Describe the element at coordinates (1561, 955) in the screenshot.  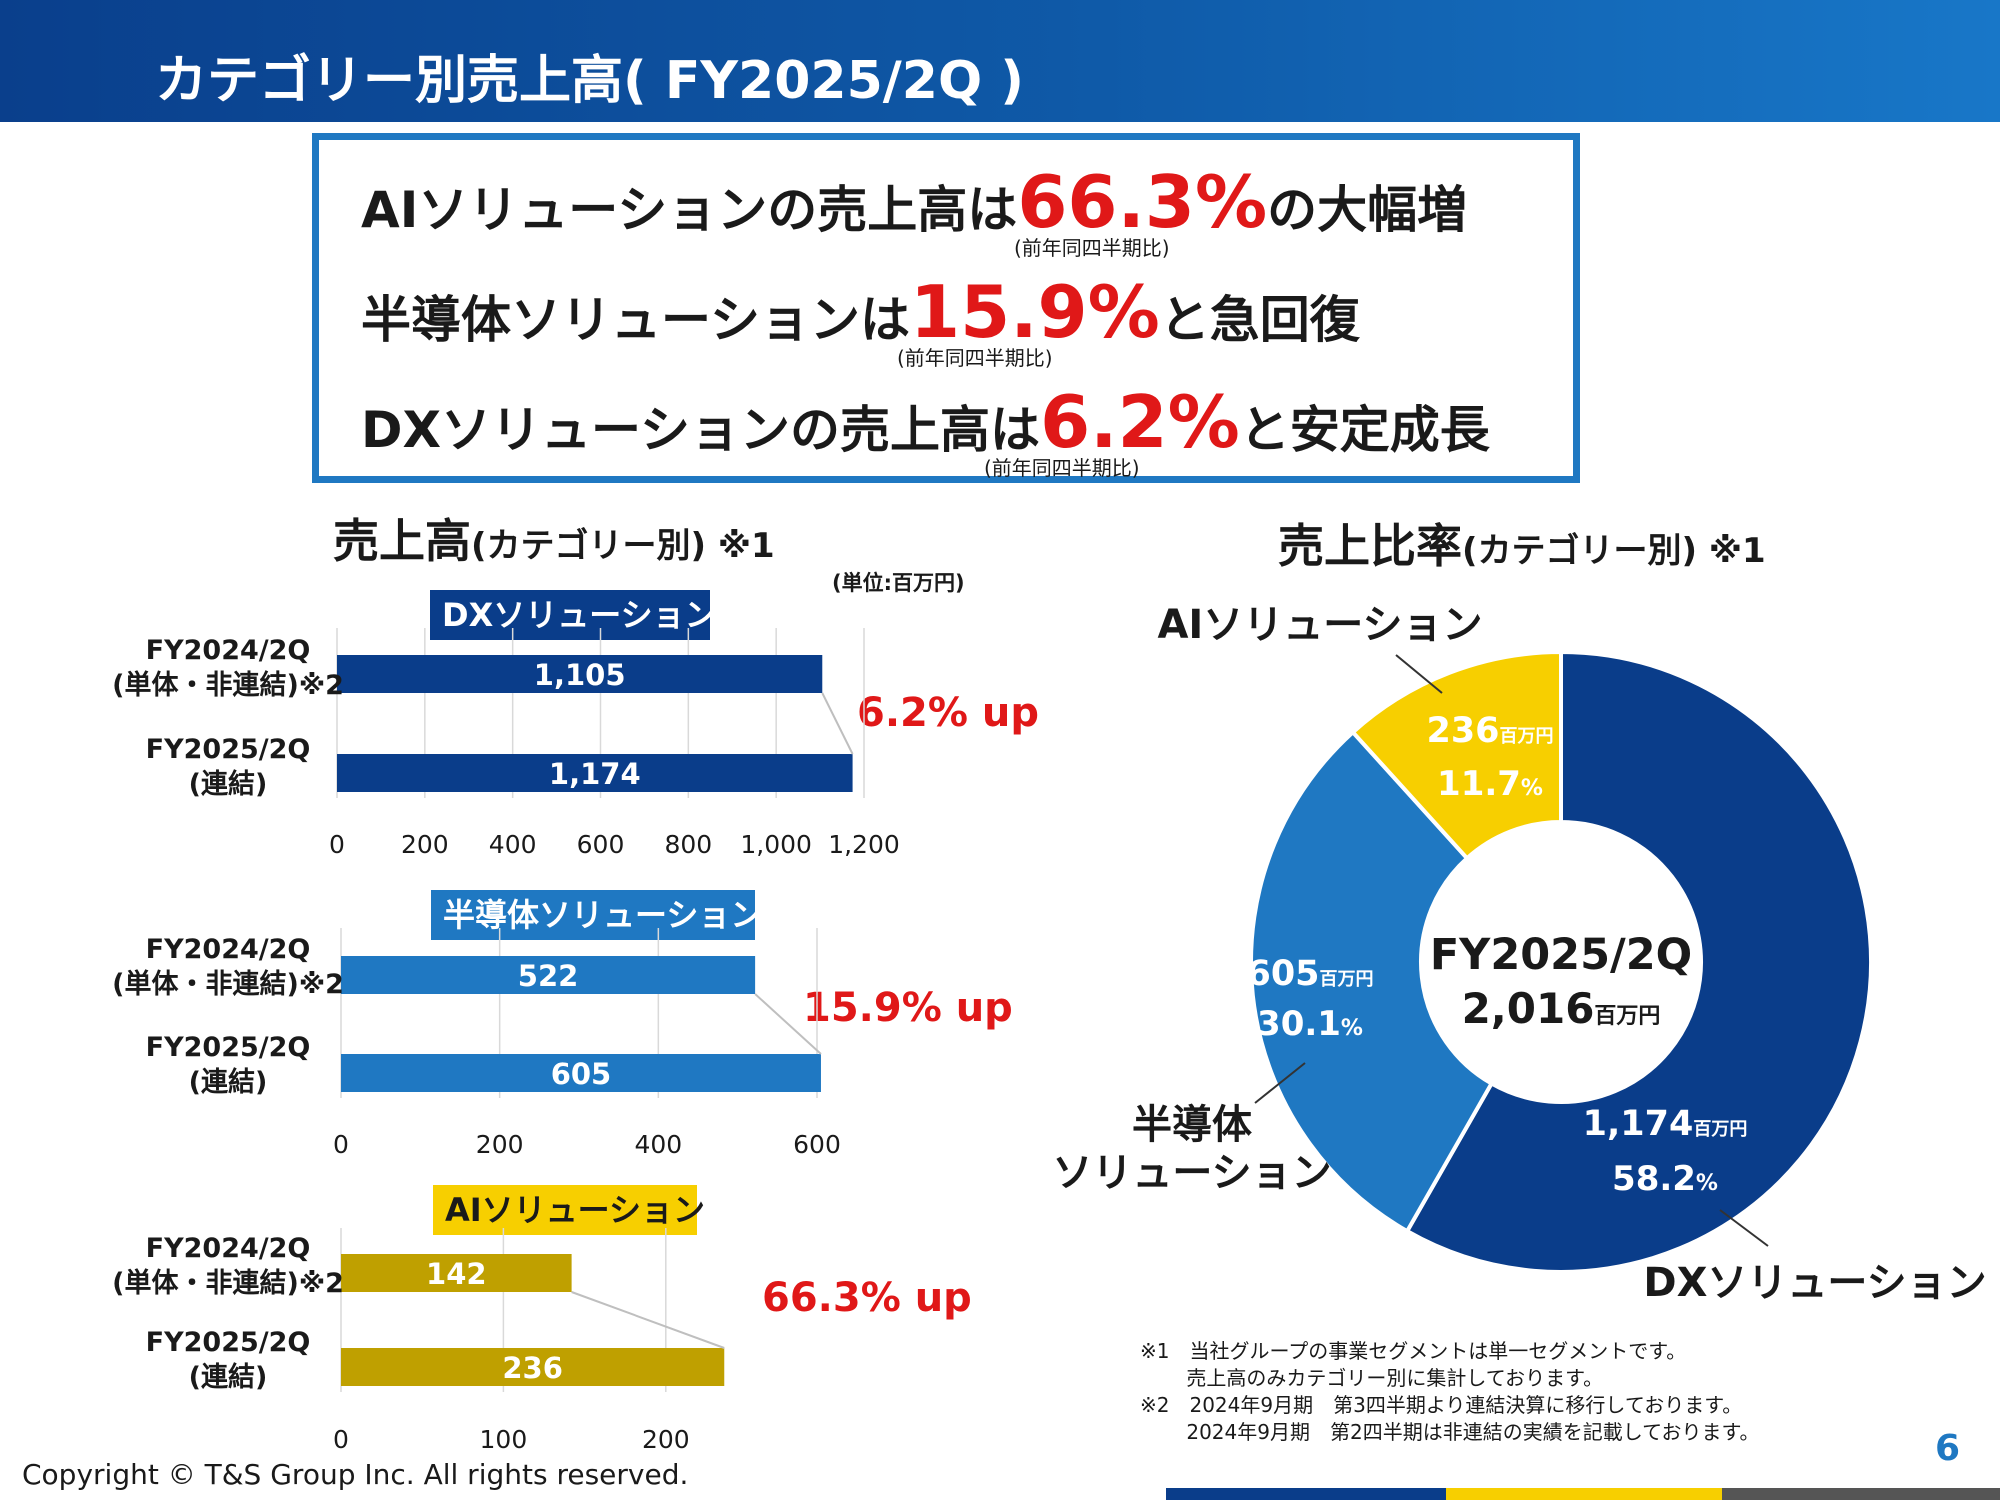
I see `donut-center-label: FY2025/2Q` at that location.